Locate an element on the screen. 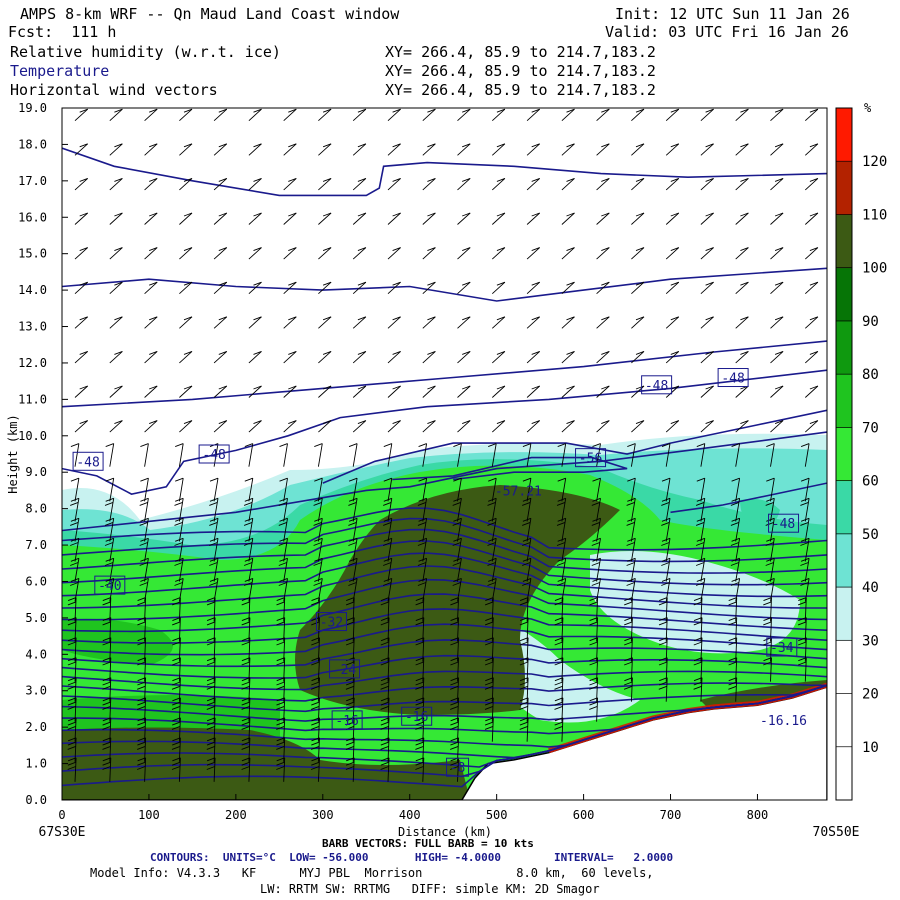 This screenshot has width=900, height=900. field-3-xy: XY= 266.4, 85.9 to 214.7,183.2 is located at coordinates (520, 90).